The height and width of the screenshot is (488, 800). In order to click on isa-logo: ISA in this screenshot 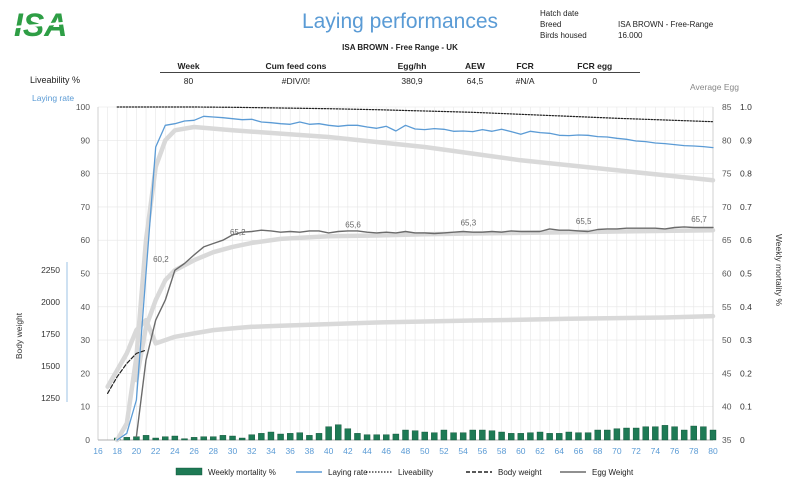, I will do `click(46, 24)`.